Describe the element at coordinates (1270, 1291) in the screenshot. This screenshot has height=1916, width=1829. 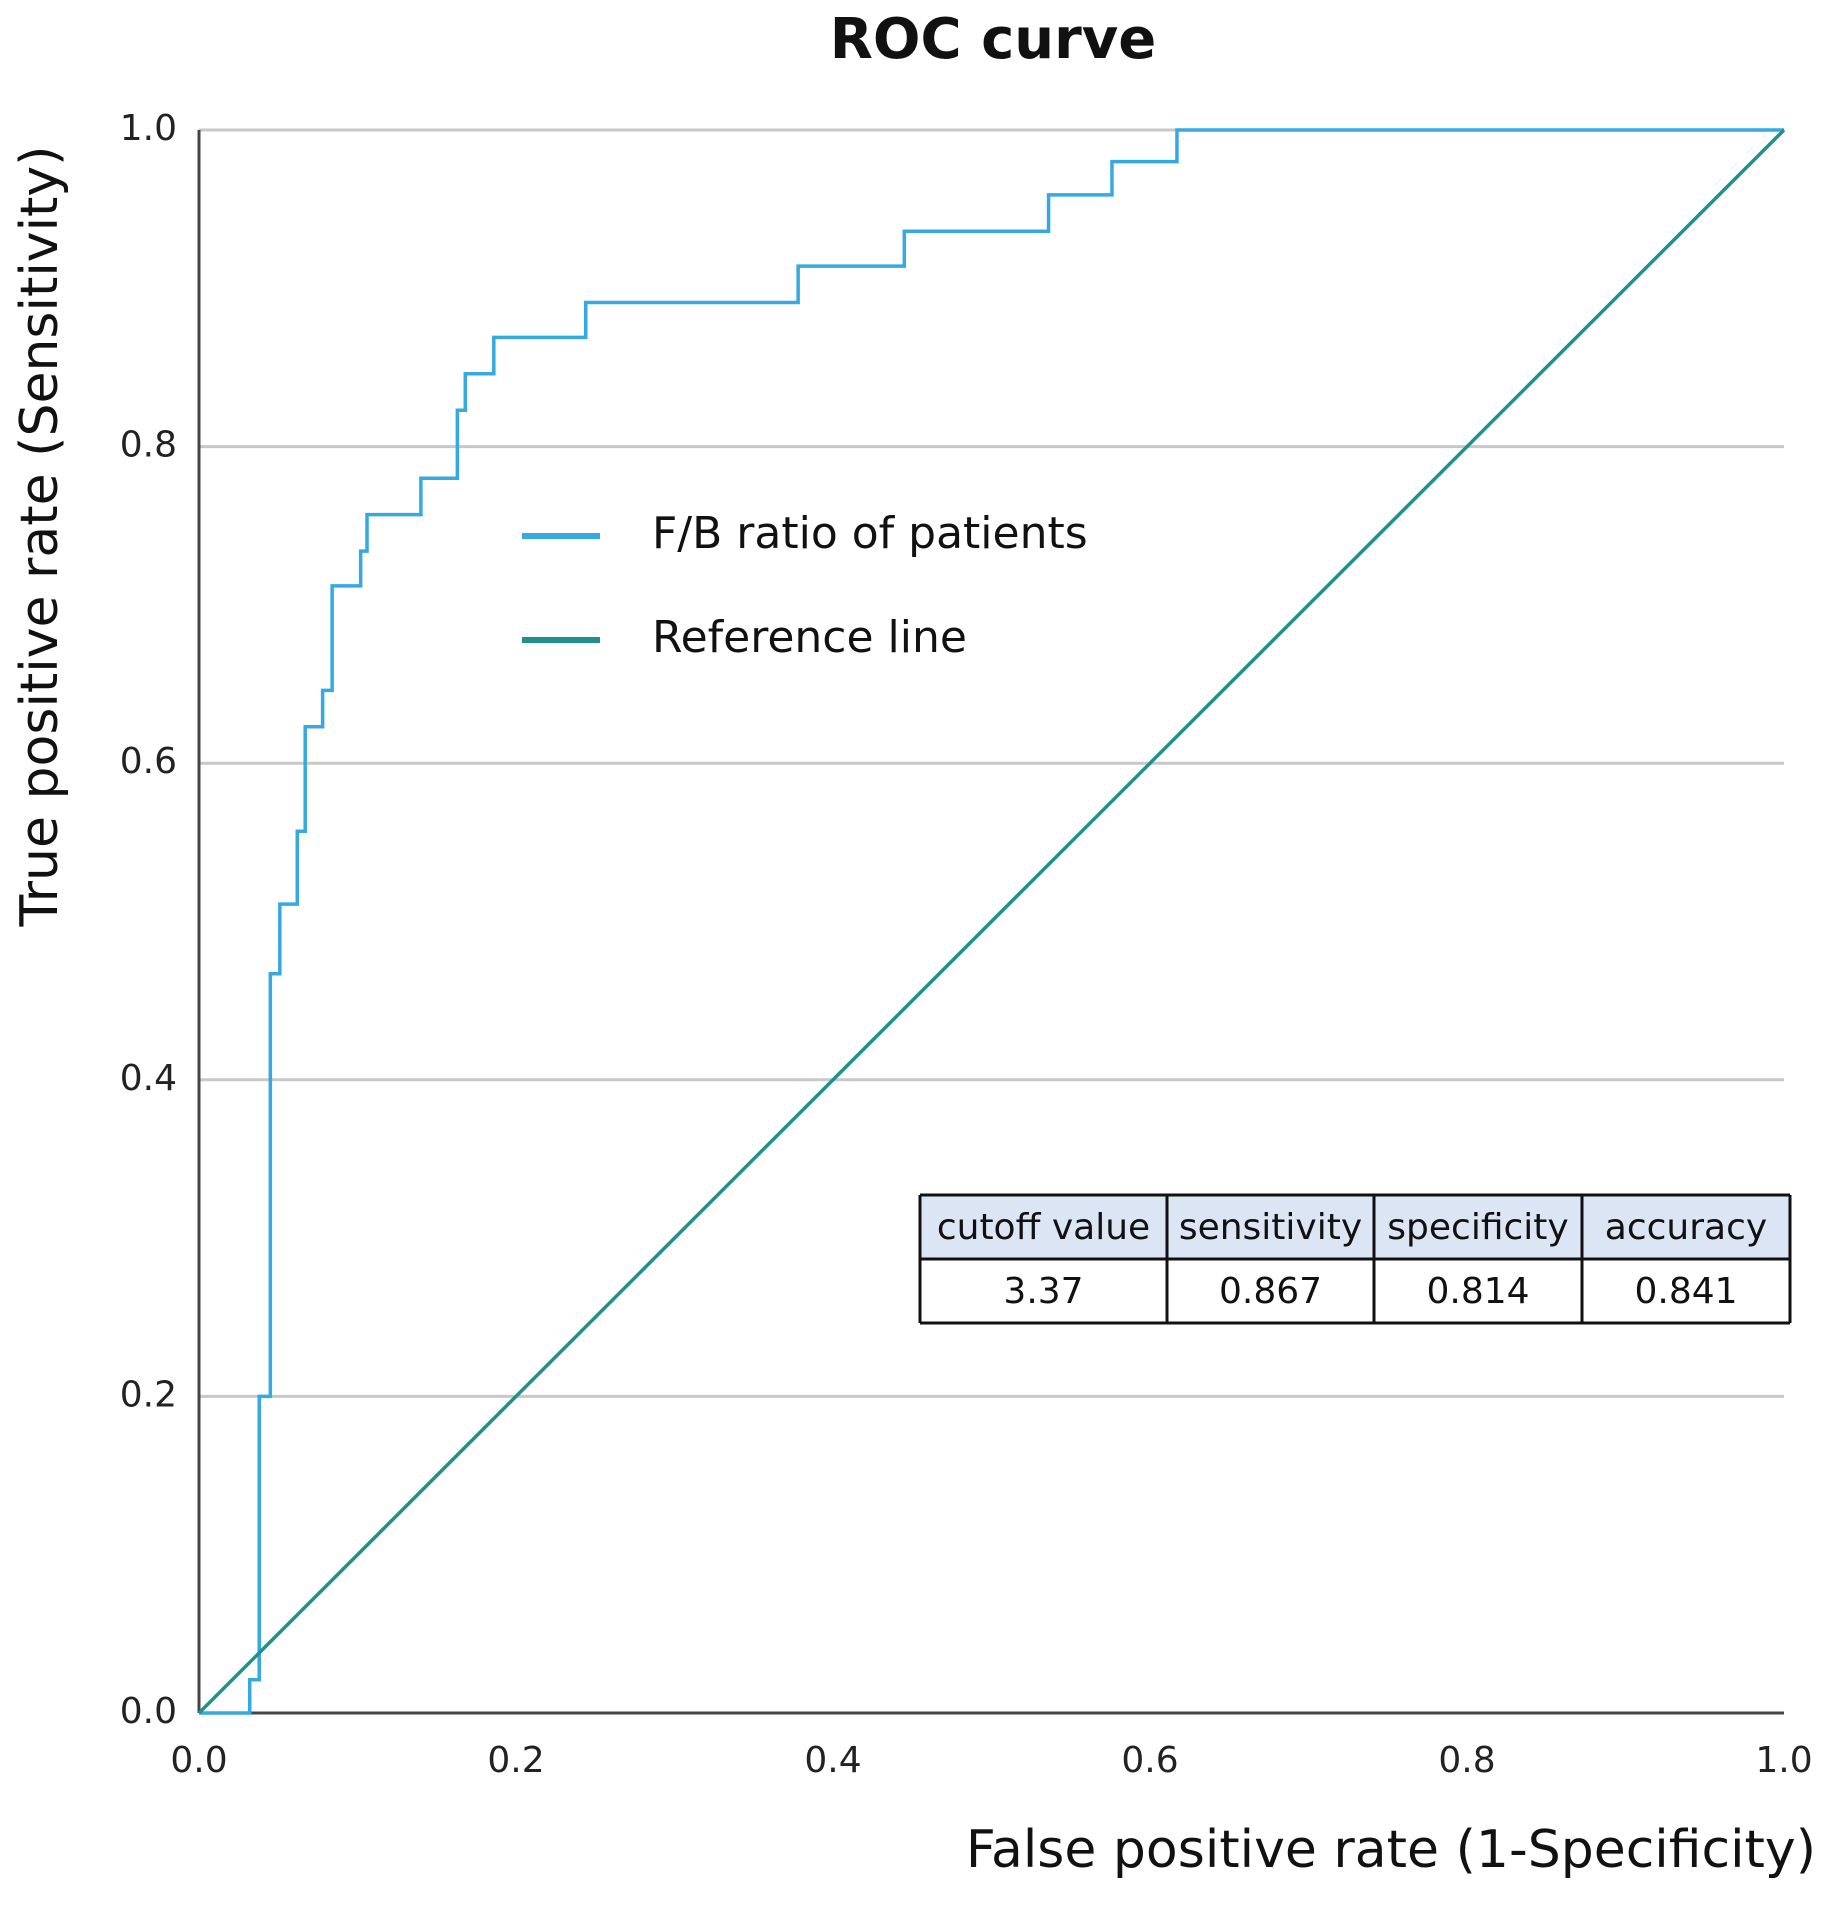
I see `table-cell: 0.867` at that location.